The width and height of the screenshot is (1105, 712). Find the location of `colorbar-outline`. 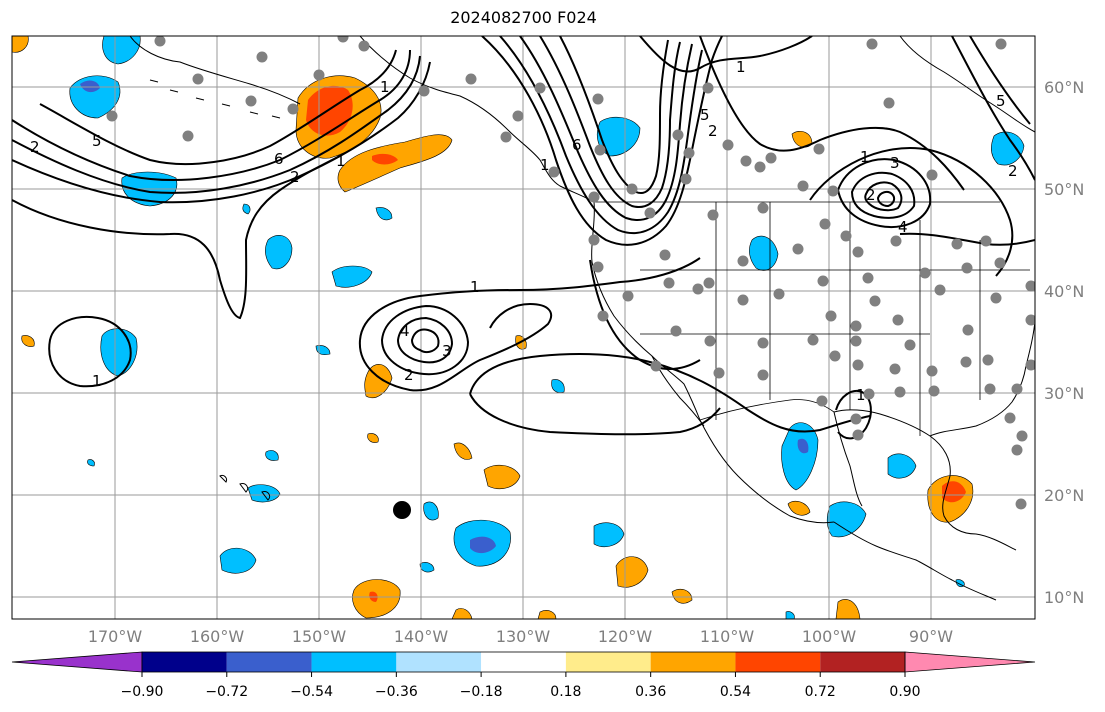

colorbar-outline is located at coordinates (523, 662).